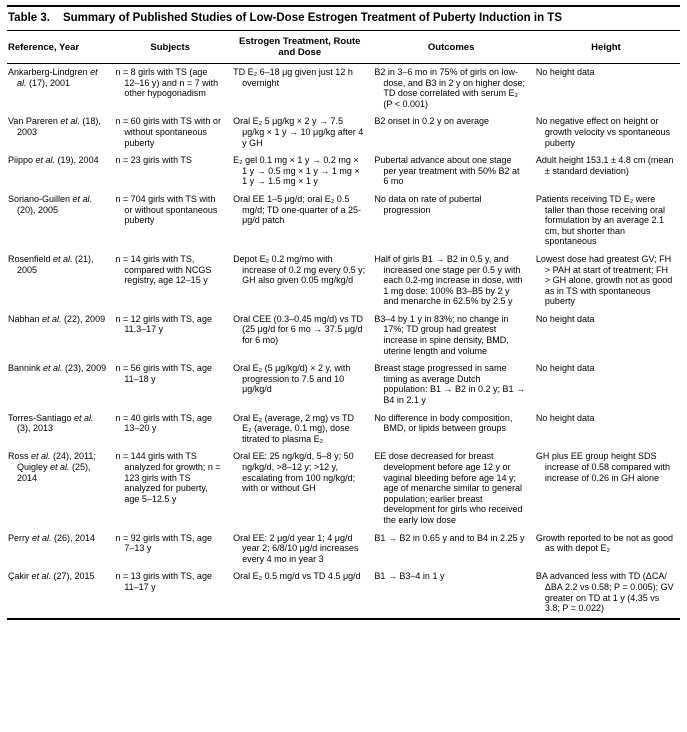 This screenshot has height=732, width=687. What do you see at coordinates (153, 160) in the screenshot?
I see `subjects-cell: n = 23 girls with TS` at bounding box center [153, 160].